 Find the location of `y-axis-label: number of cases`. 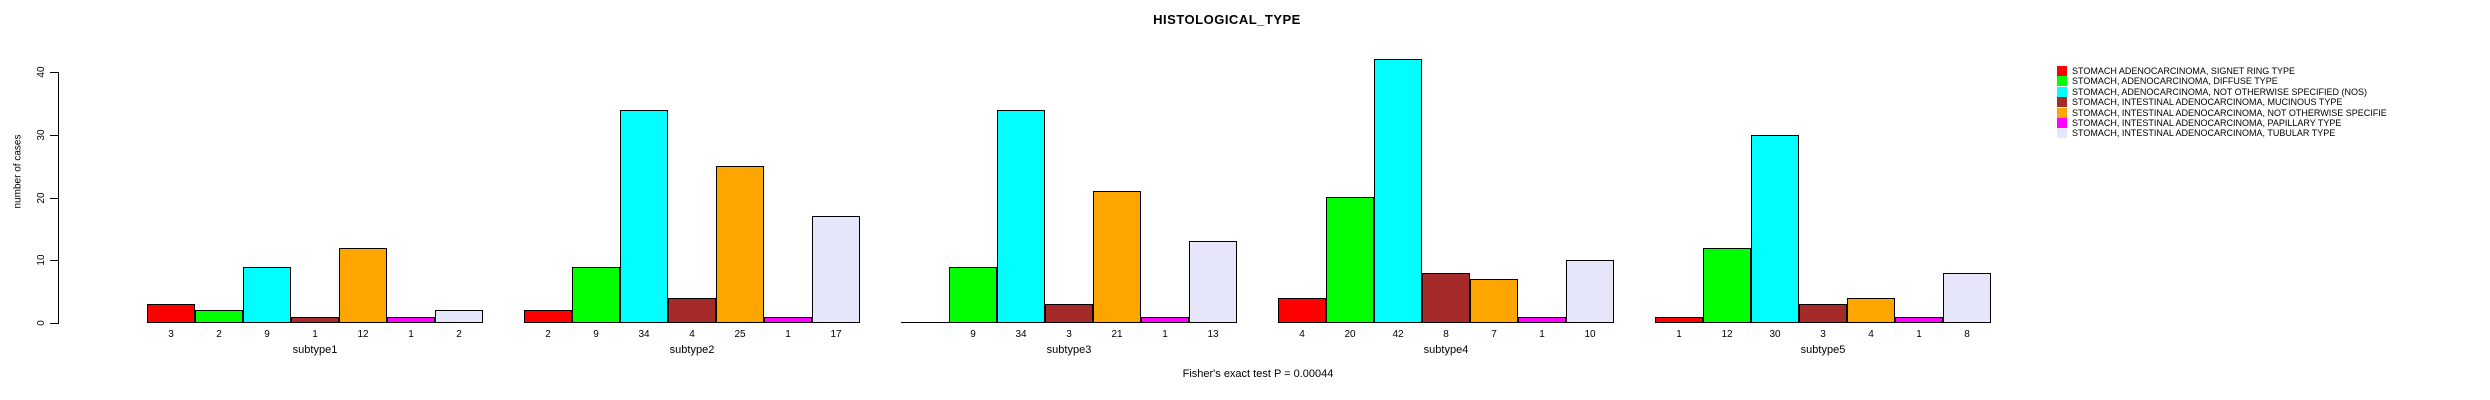

y-axis-label: number of cases is located at coordinates (18, 171).